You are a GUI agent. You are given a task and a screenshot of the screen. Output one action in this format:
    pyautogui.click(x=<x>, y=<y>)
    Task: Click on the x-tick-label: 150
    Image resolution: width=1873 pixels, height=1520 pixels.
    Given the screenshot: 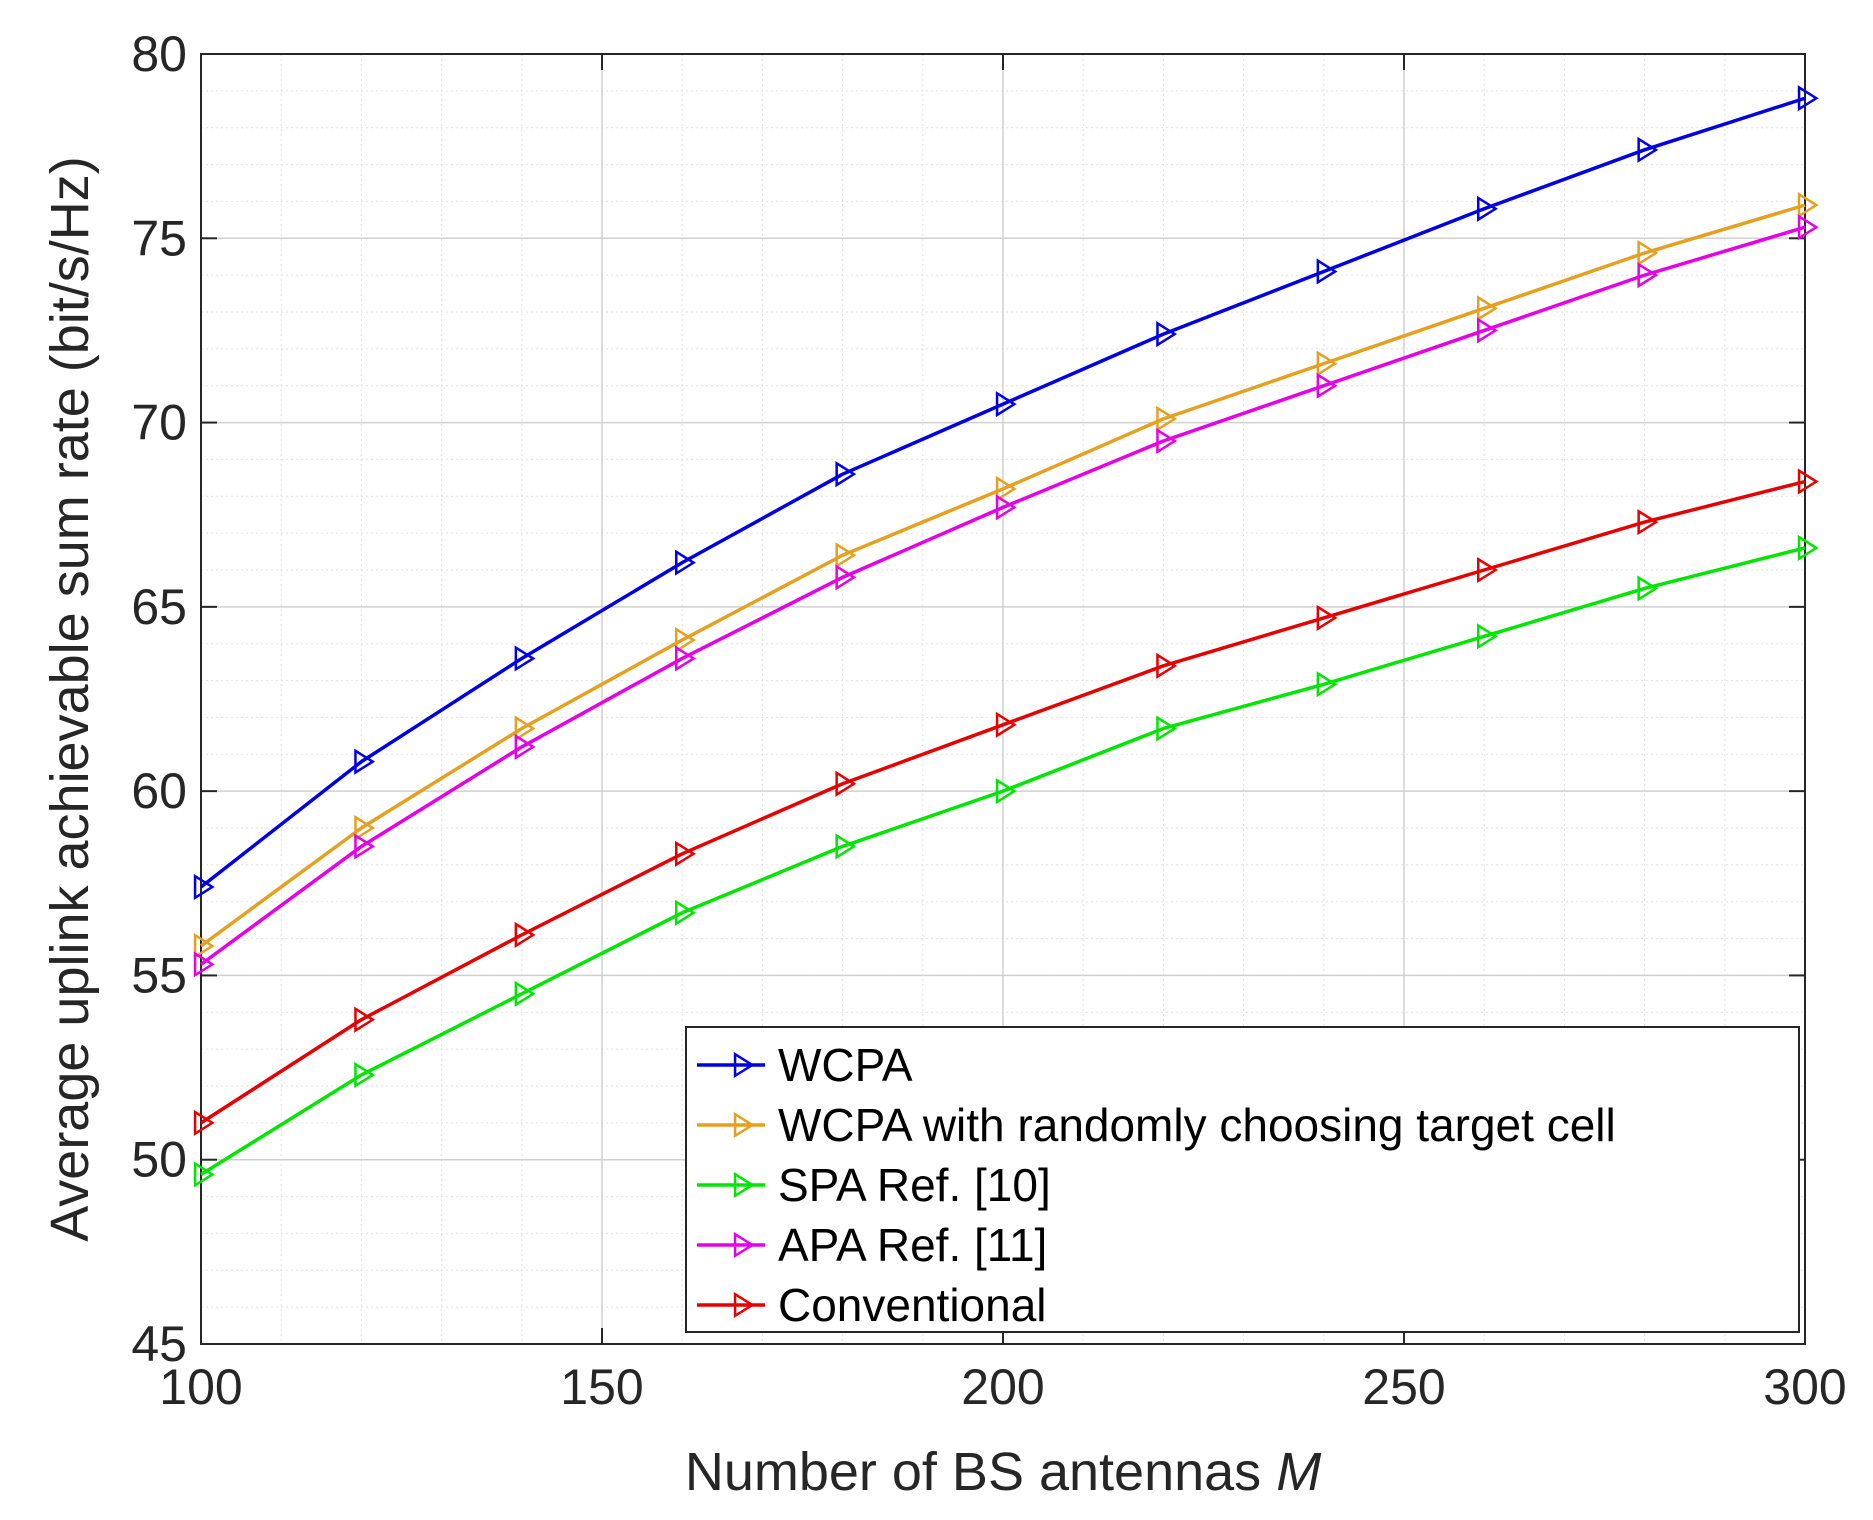 What is the action you would take?
    pyautogui.click(x=601, y=1387)
    